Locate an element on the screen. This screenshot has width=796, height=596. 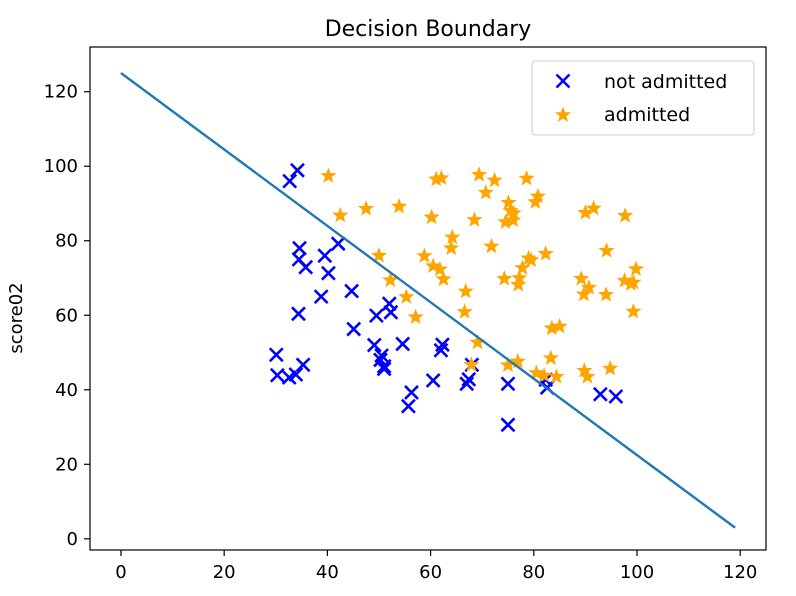
legend-marker-x-icon is located at coordinates (563, 81).